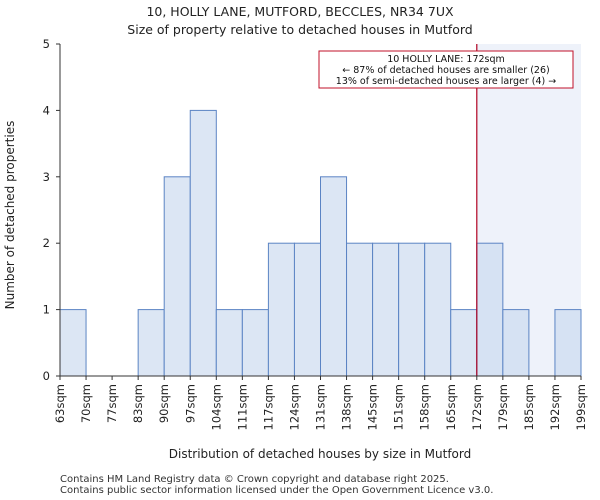  Describe the element at coordinates (46, 44) in the screenshot. I see `y-tick-label: 5` at that location.